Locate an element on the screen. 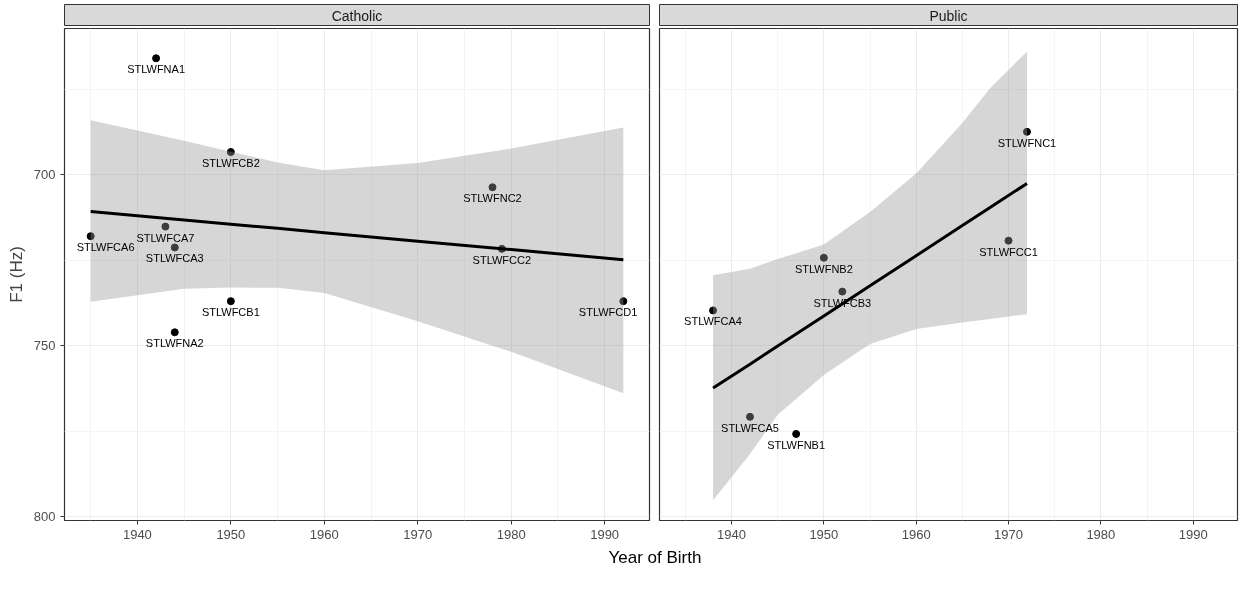 The image size is (1246, 592). chart-title: Catholic is located at coordinates (357, 15).